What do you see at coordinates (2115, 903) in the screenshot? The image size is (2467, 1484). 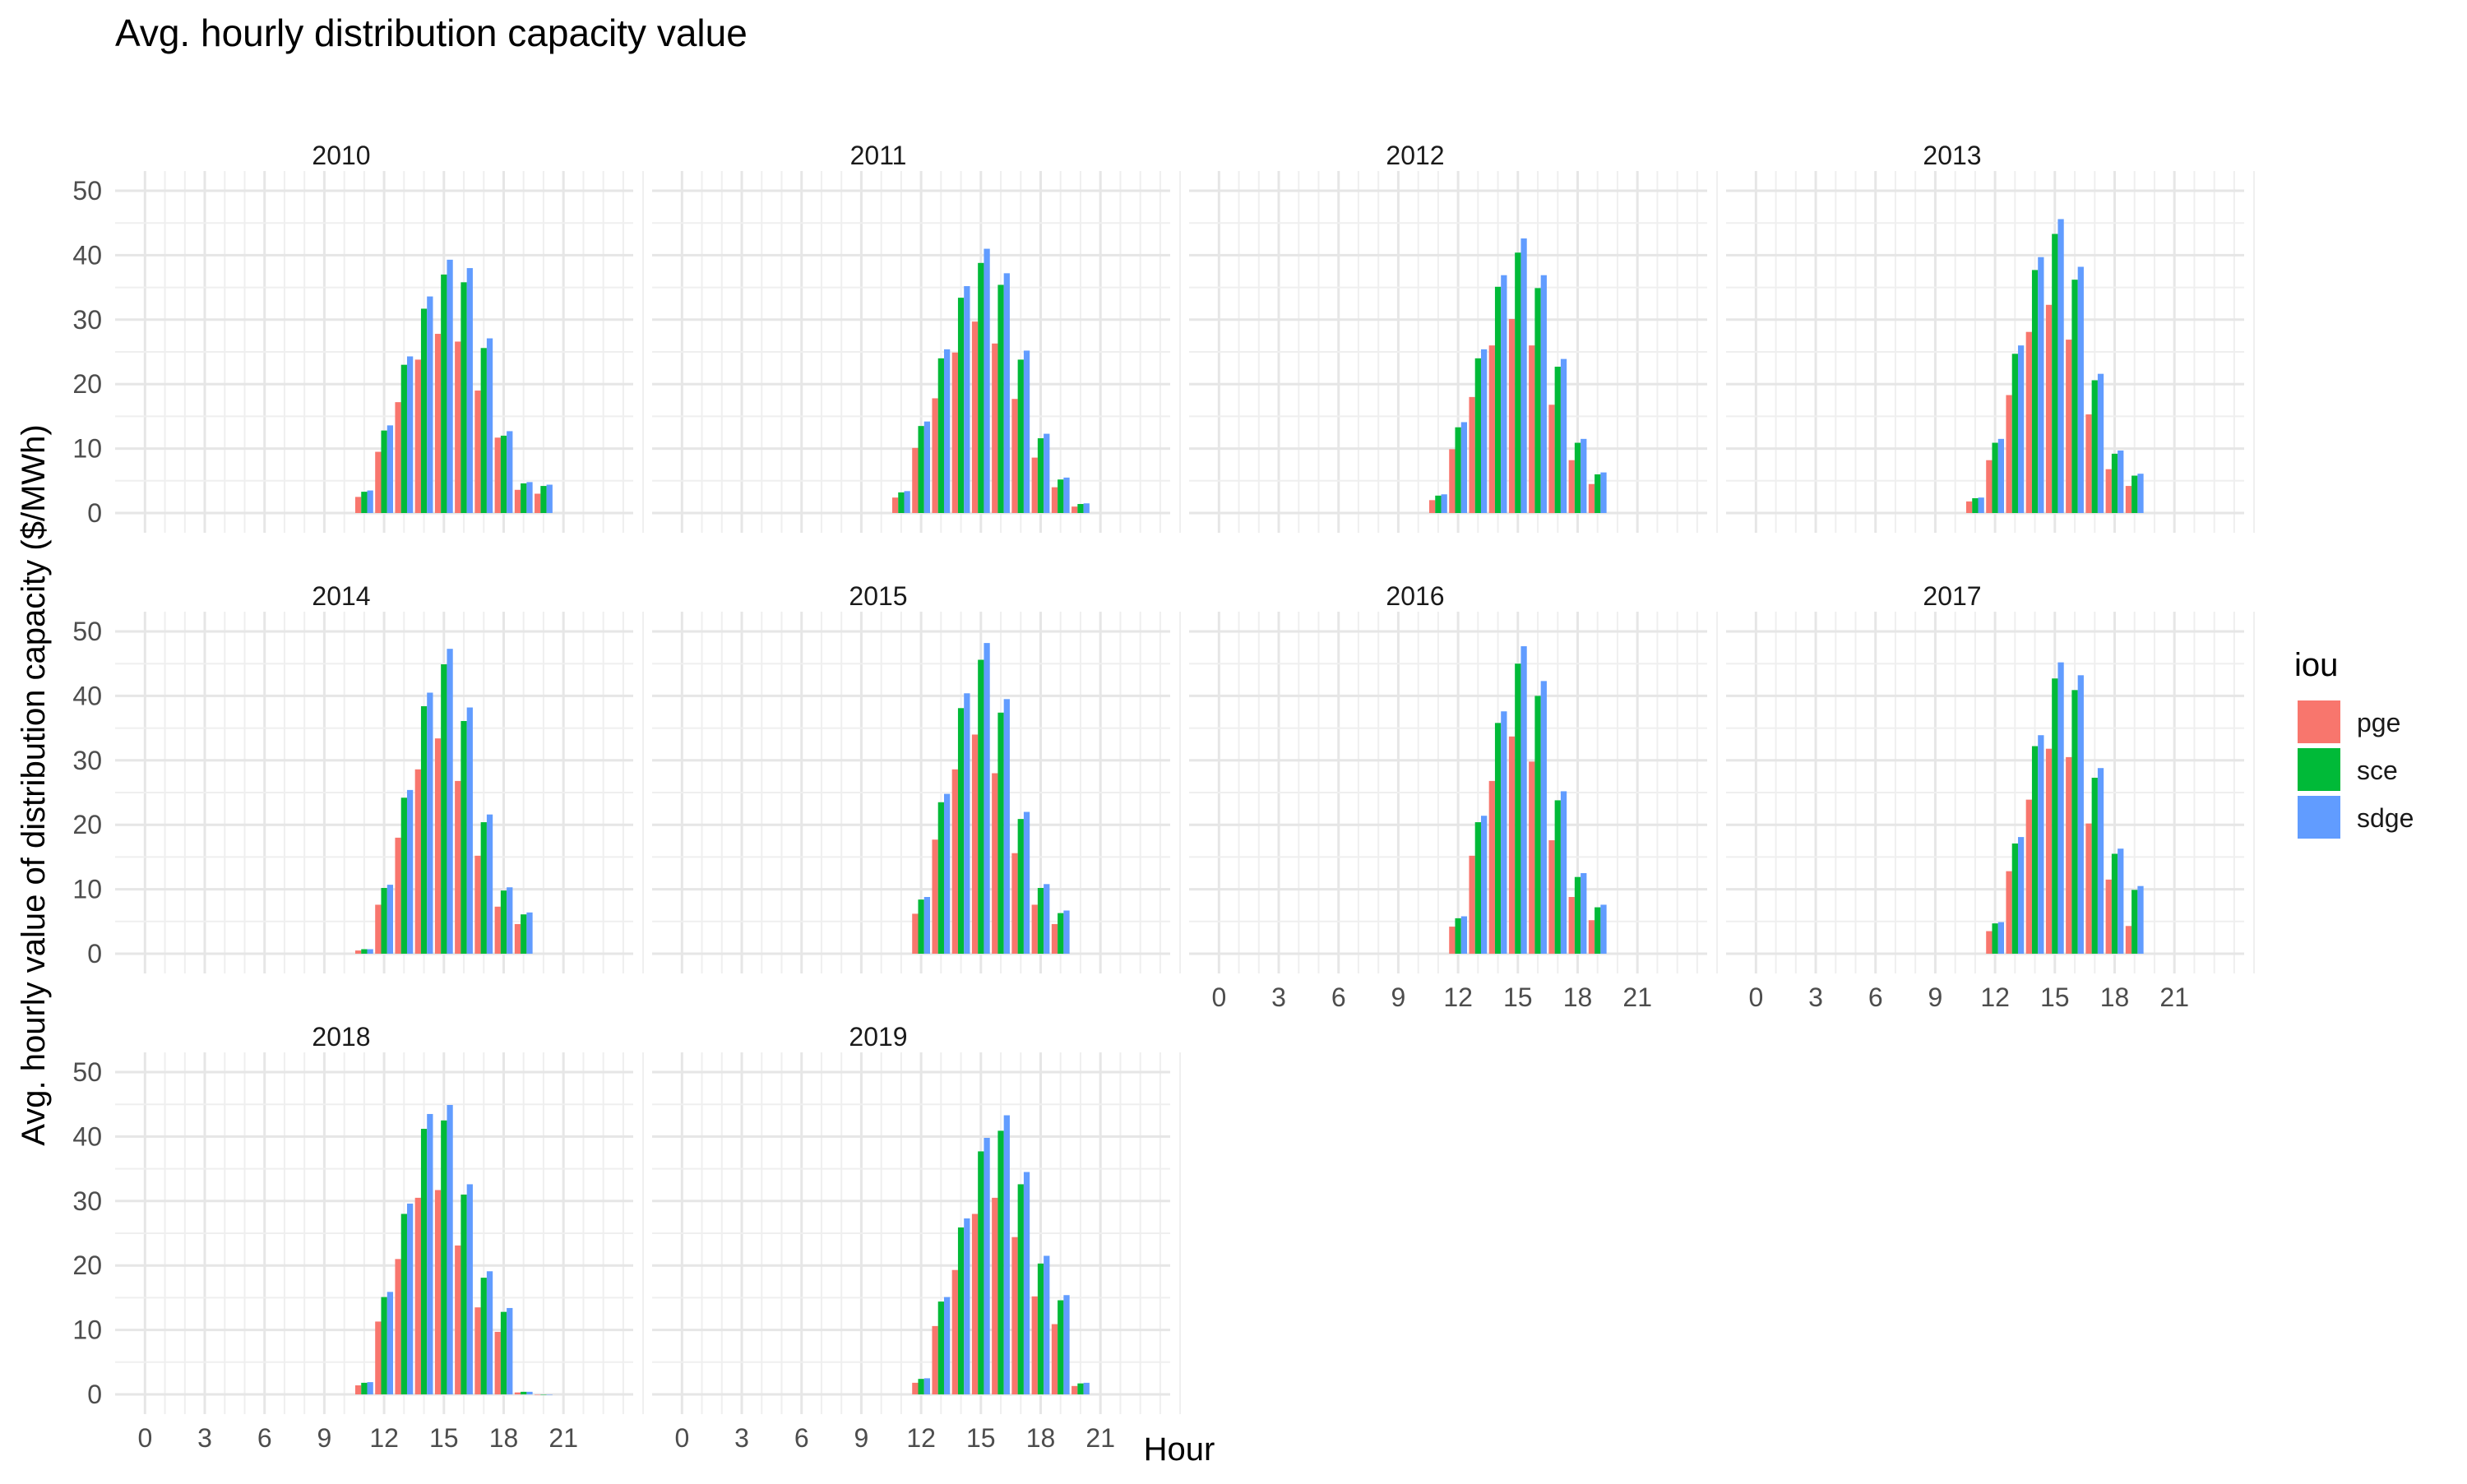 I see `bar-sce-2017-h18` at bounding box center [2115, 903].